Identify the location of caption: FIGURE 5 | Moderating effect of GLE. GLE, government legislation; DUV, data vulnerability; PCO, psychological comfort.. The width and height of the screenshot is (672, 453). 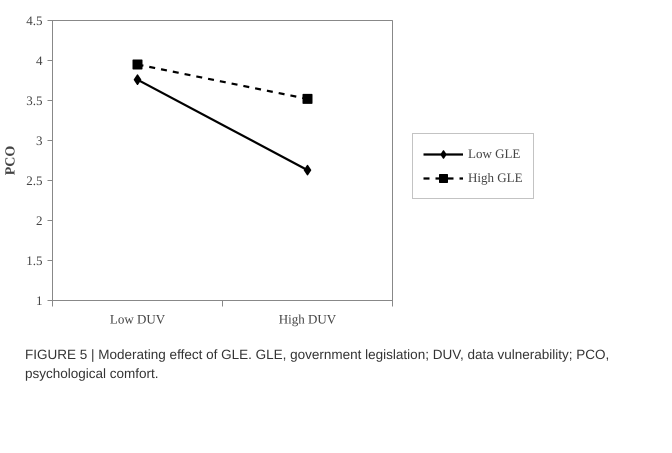
(317, 365).